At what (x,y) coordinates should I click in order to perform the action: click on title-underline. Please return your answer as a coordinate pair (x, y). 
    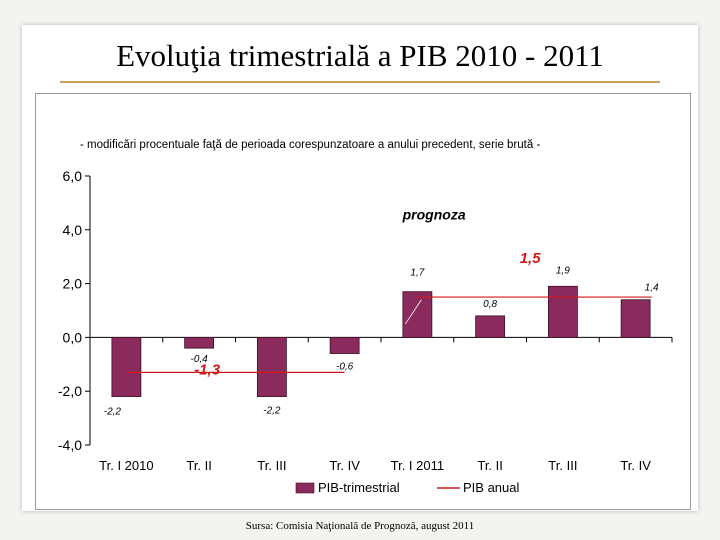
    Looking at the image, I should click on (360, 82).